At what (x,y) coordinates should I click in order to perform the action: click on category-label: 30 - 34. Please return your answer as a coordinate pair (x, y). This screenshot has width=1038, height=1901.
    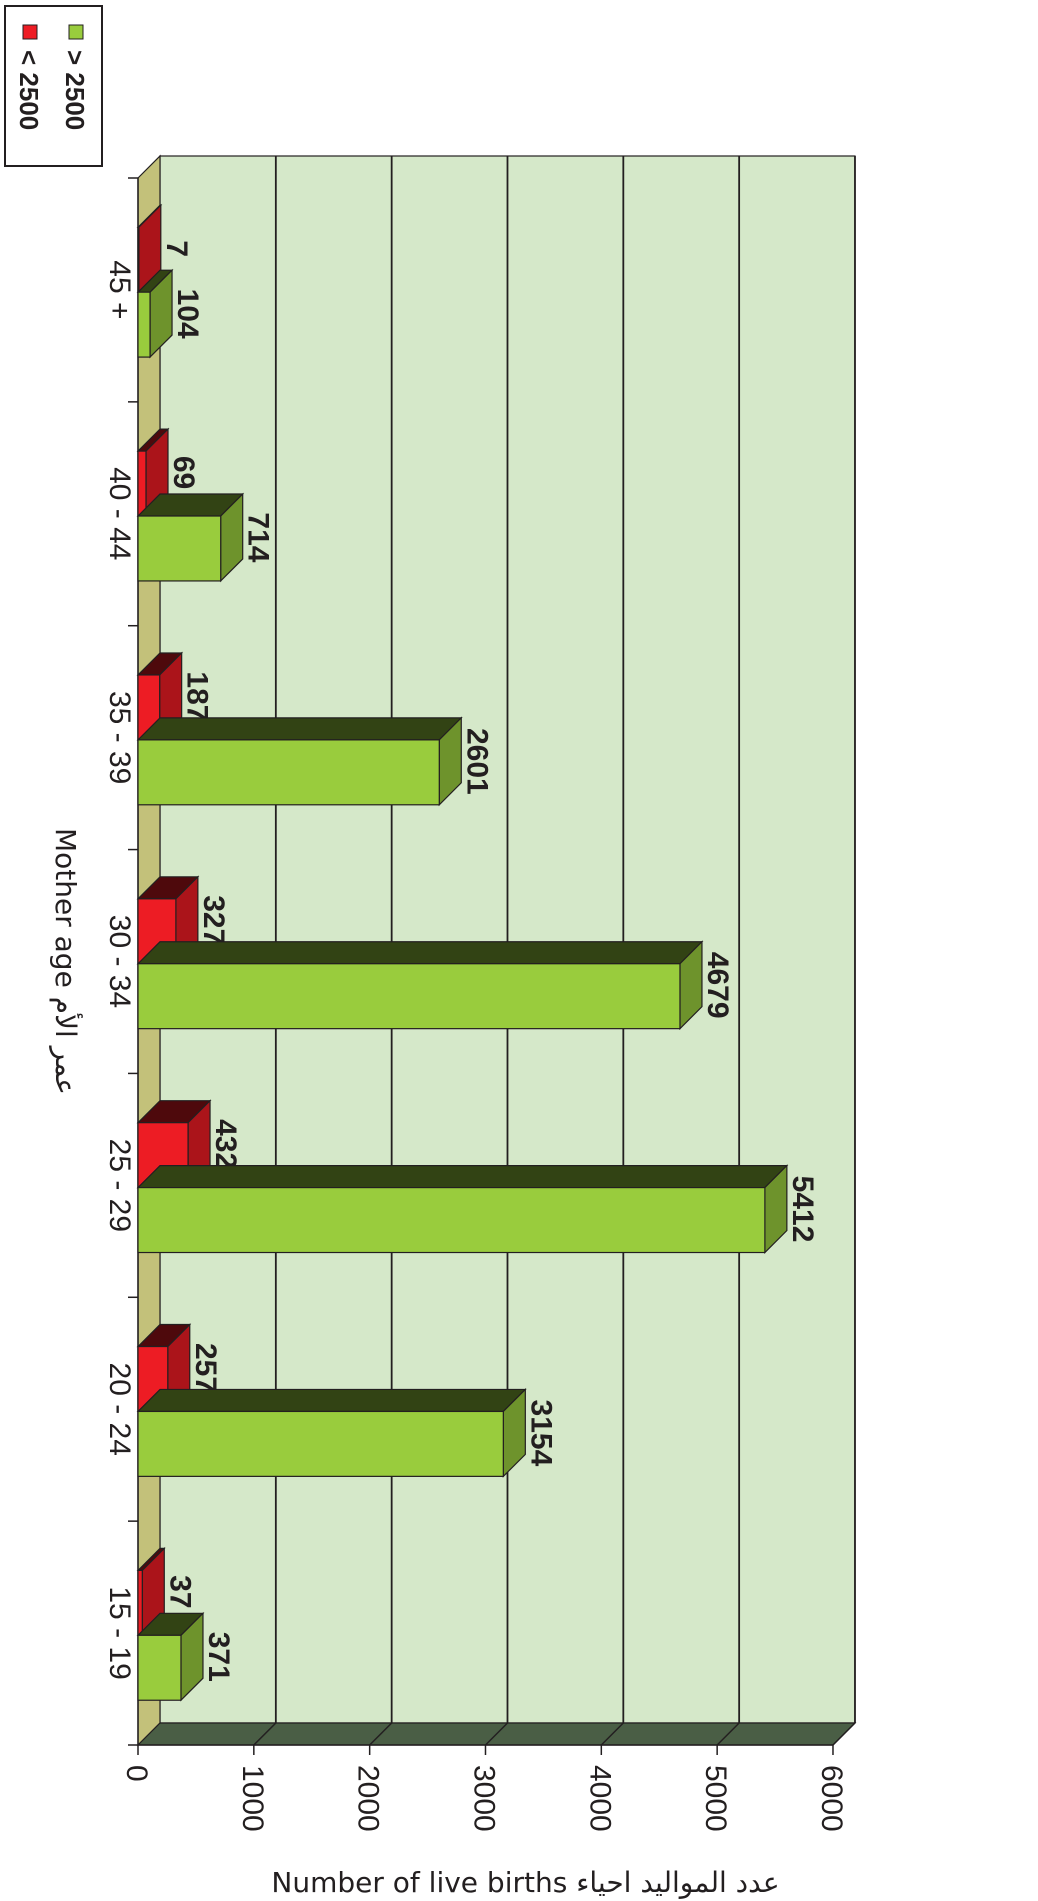
    Looking at the image, I should click on (119, 961).